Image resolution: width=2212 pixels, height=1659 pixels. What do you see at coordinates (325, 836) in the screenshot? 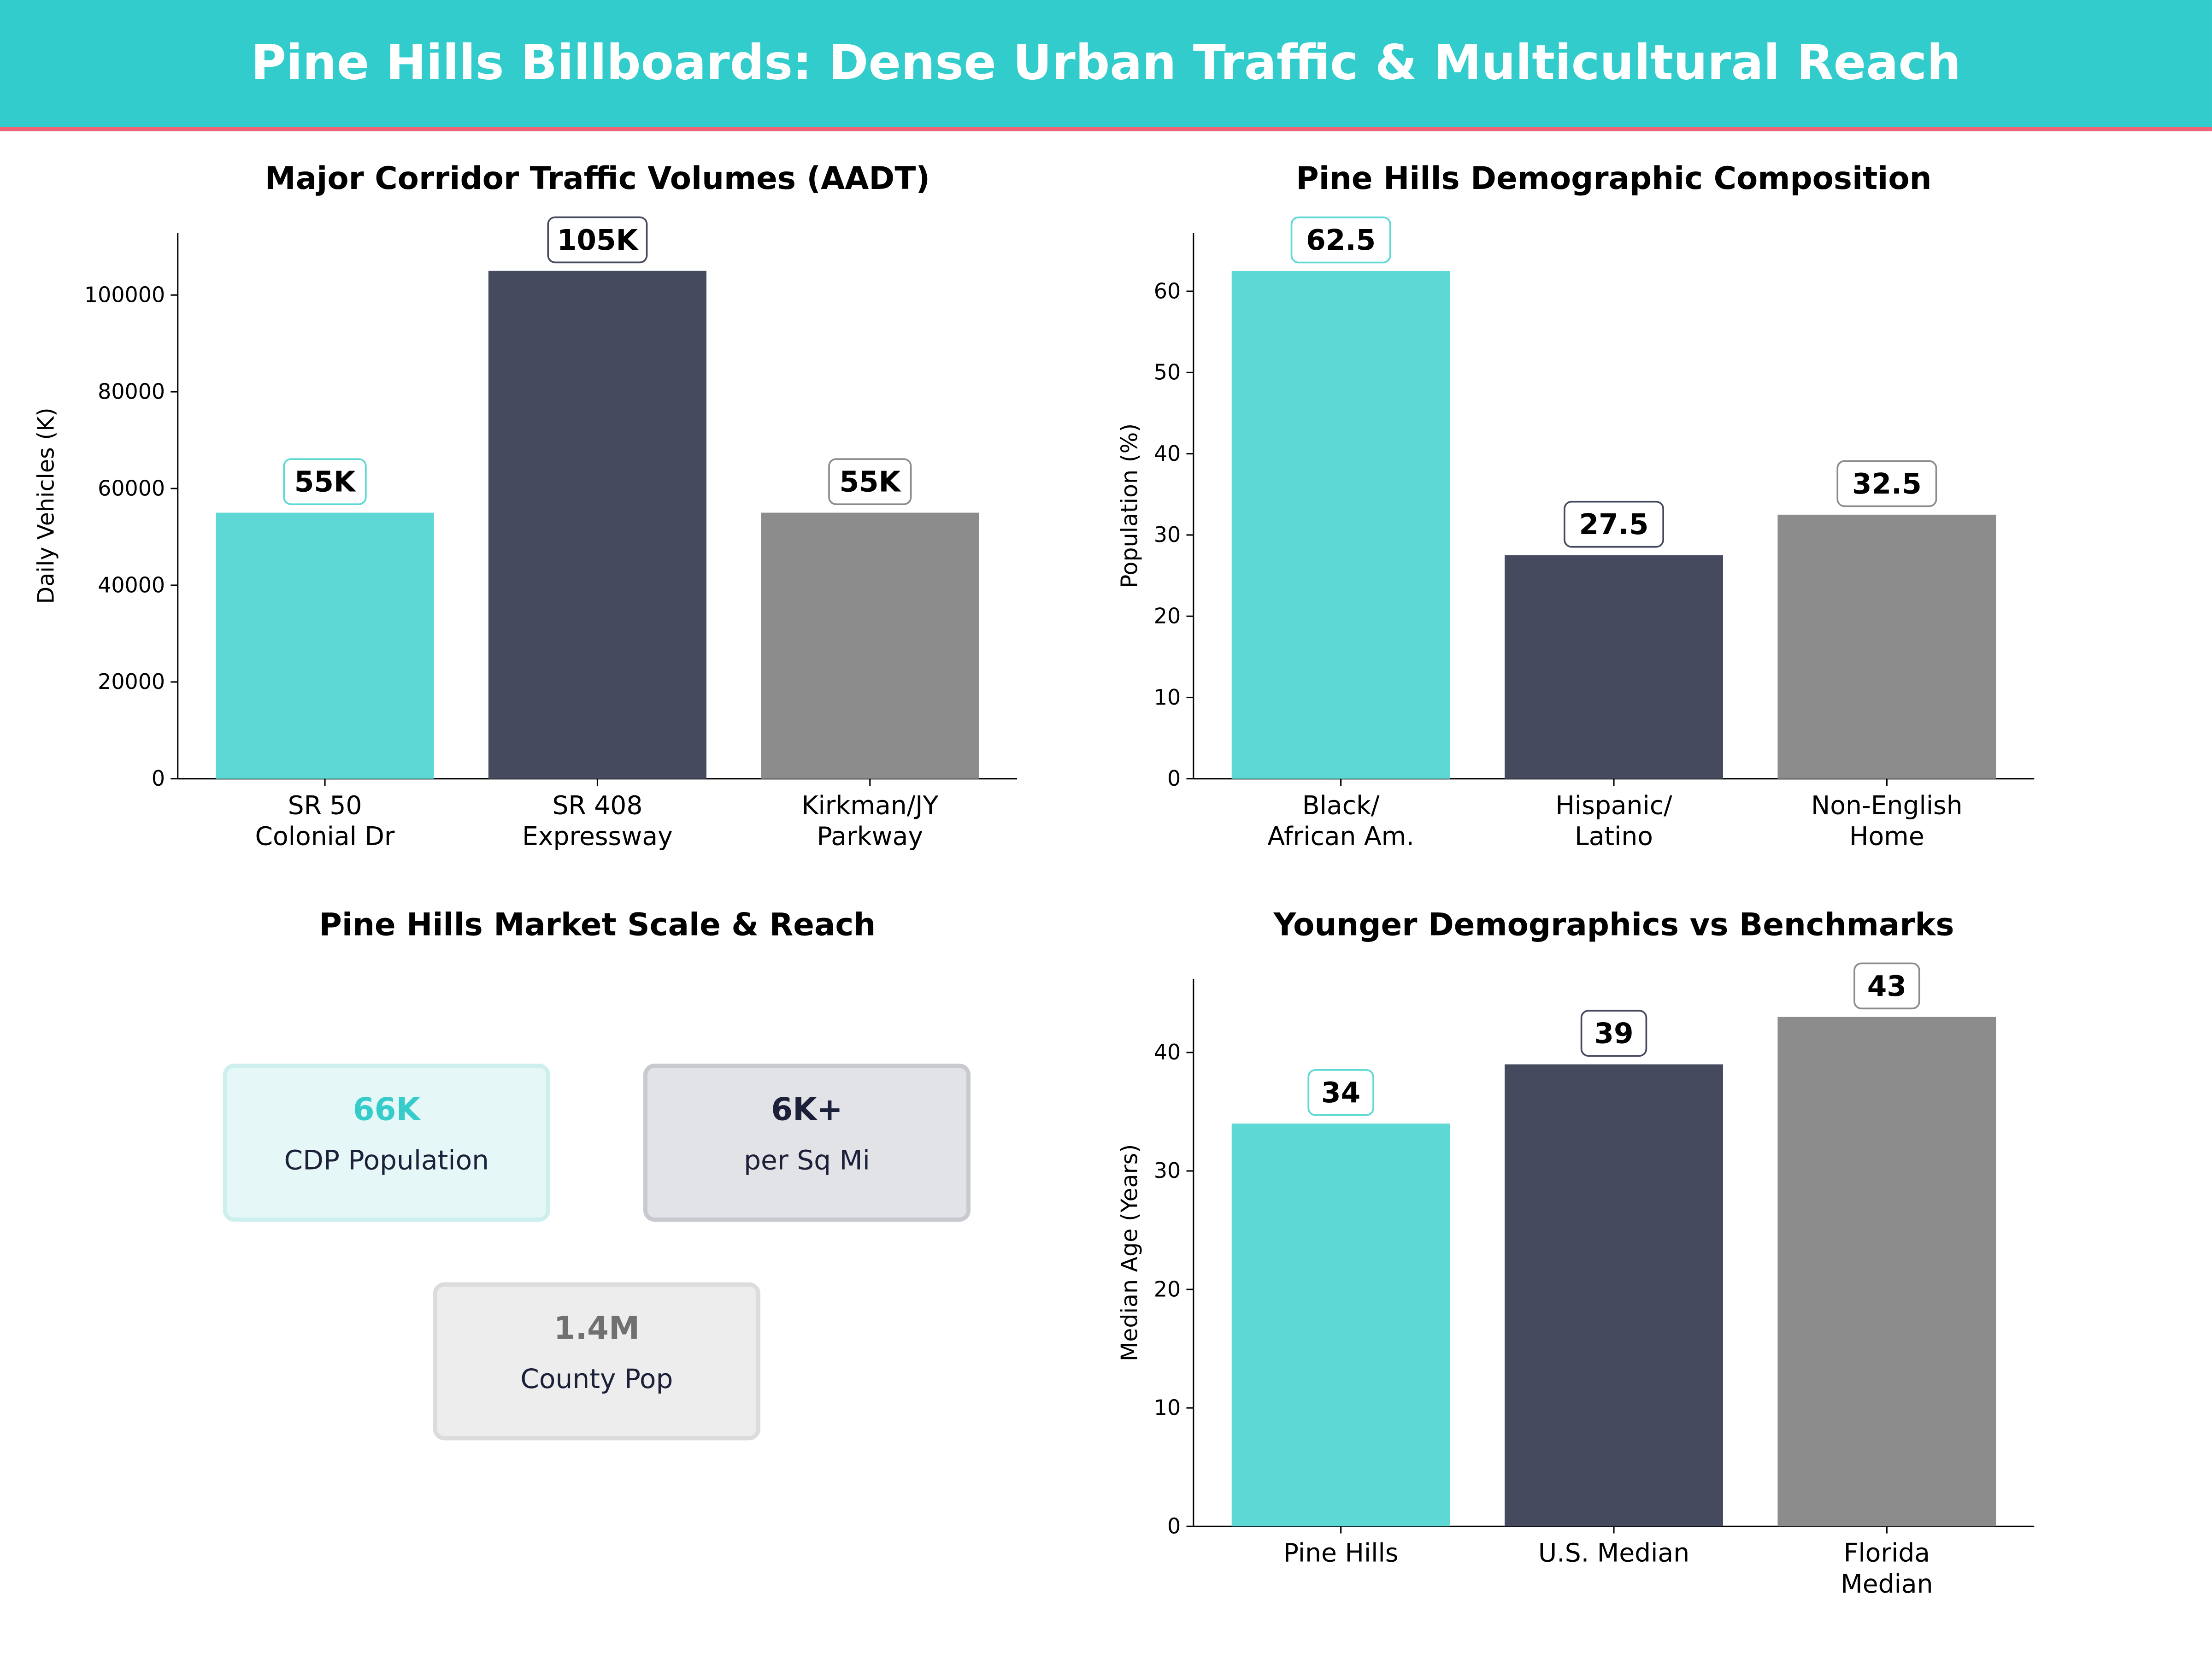
I see `x-tick-label-line: Colonial Dr` at bounding box center [325, 836].